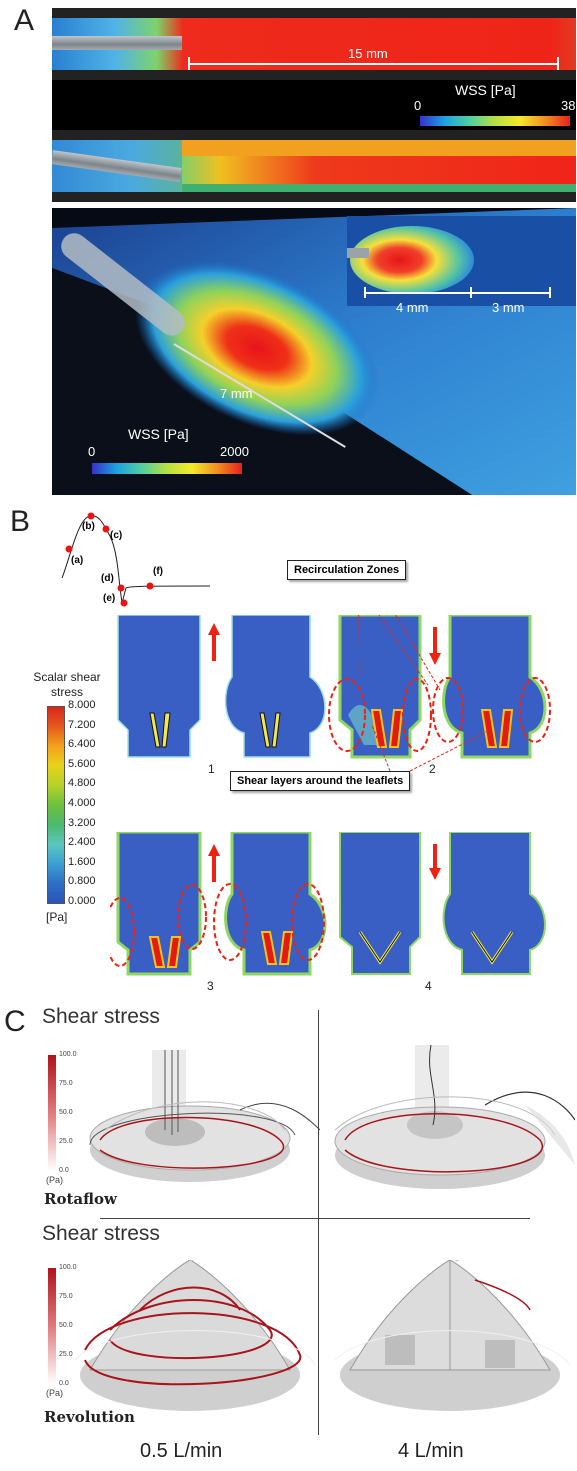 Image resolution: width=577 pixels, height=1471 pixels. What do you see at coordinates (117, 43) in the screenshot?
I see `catheter-icon` at bounding box center [117, 43].